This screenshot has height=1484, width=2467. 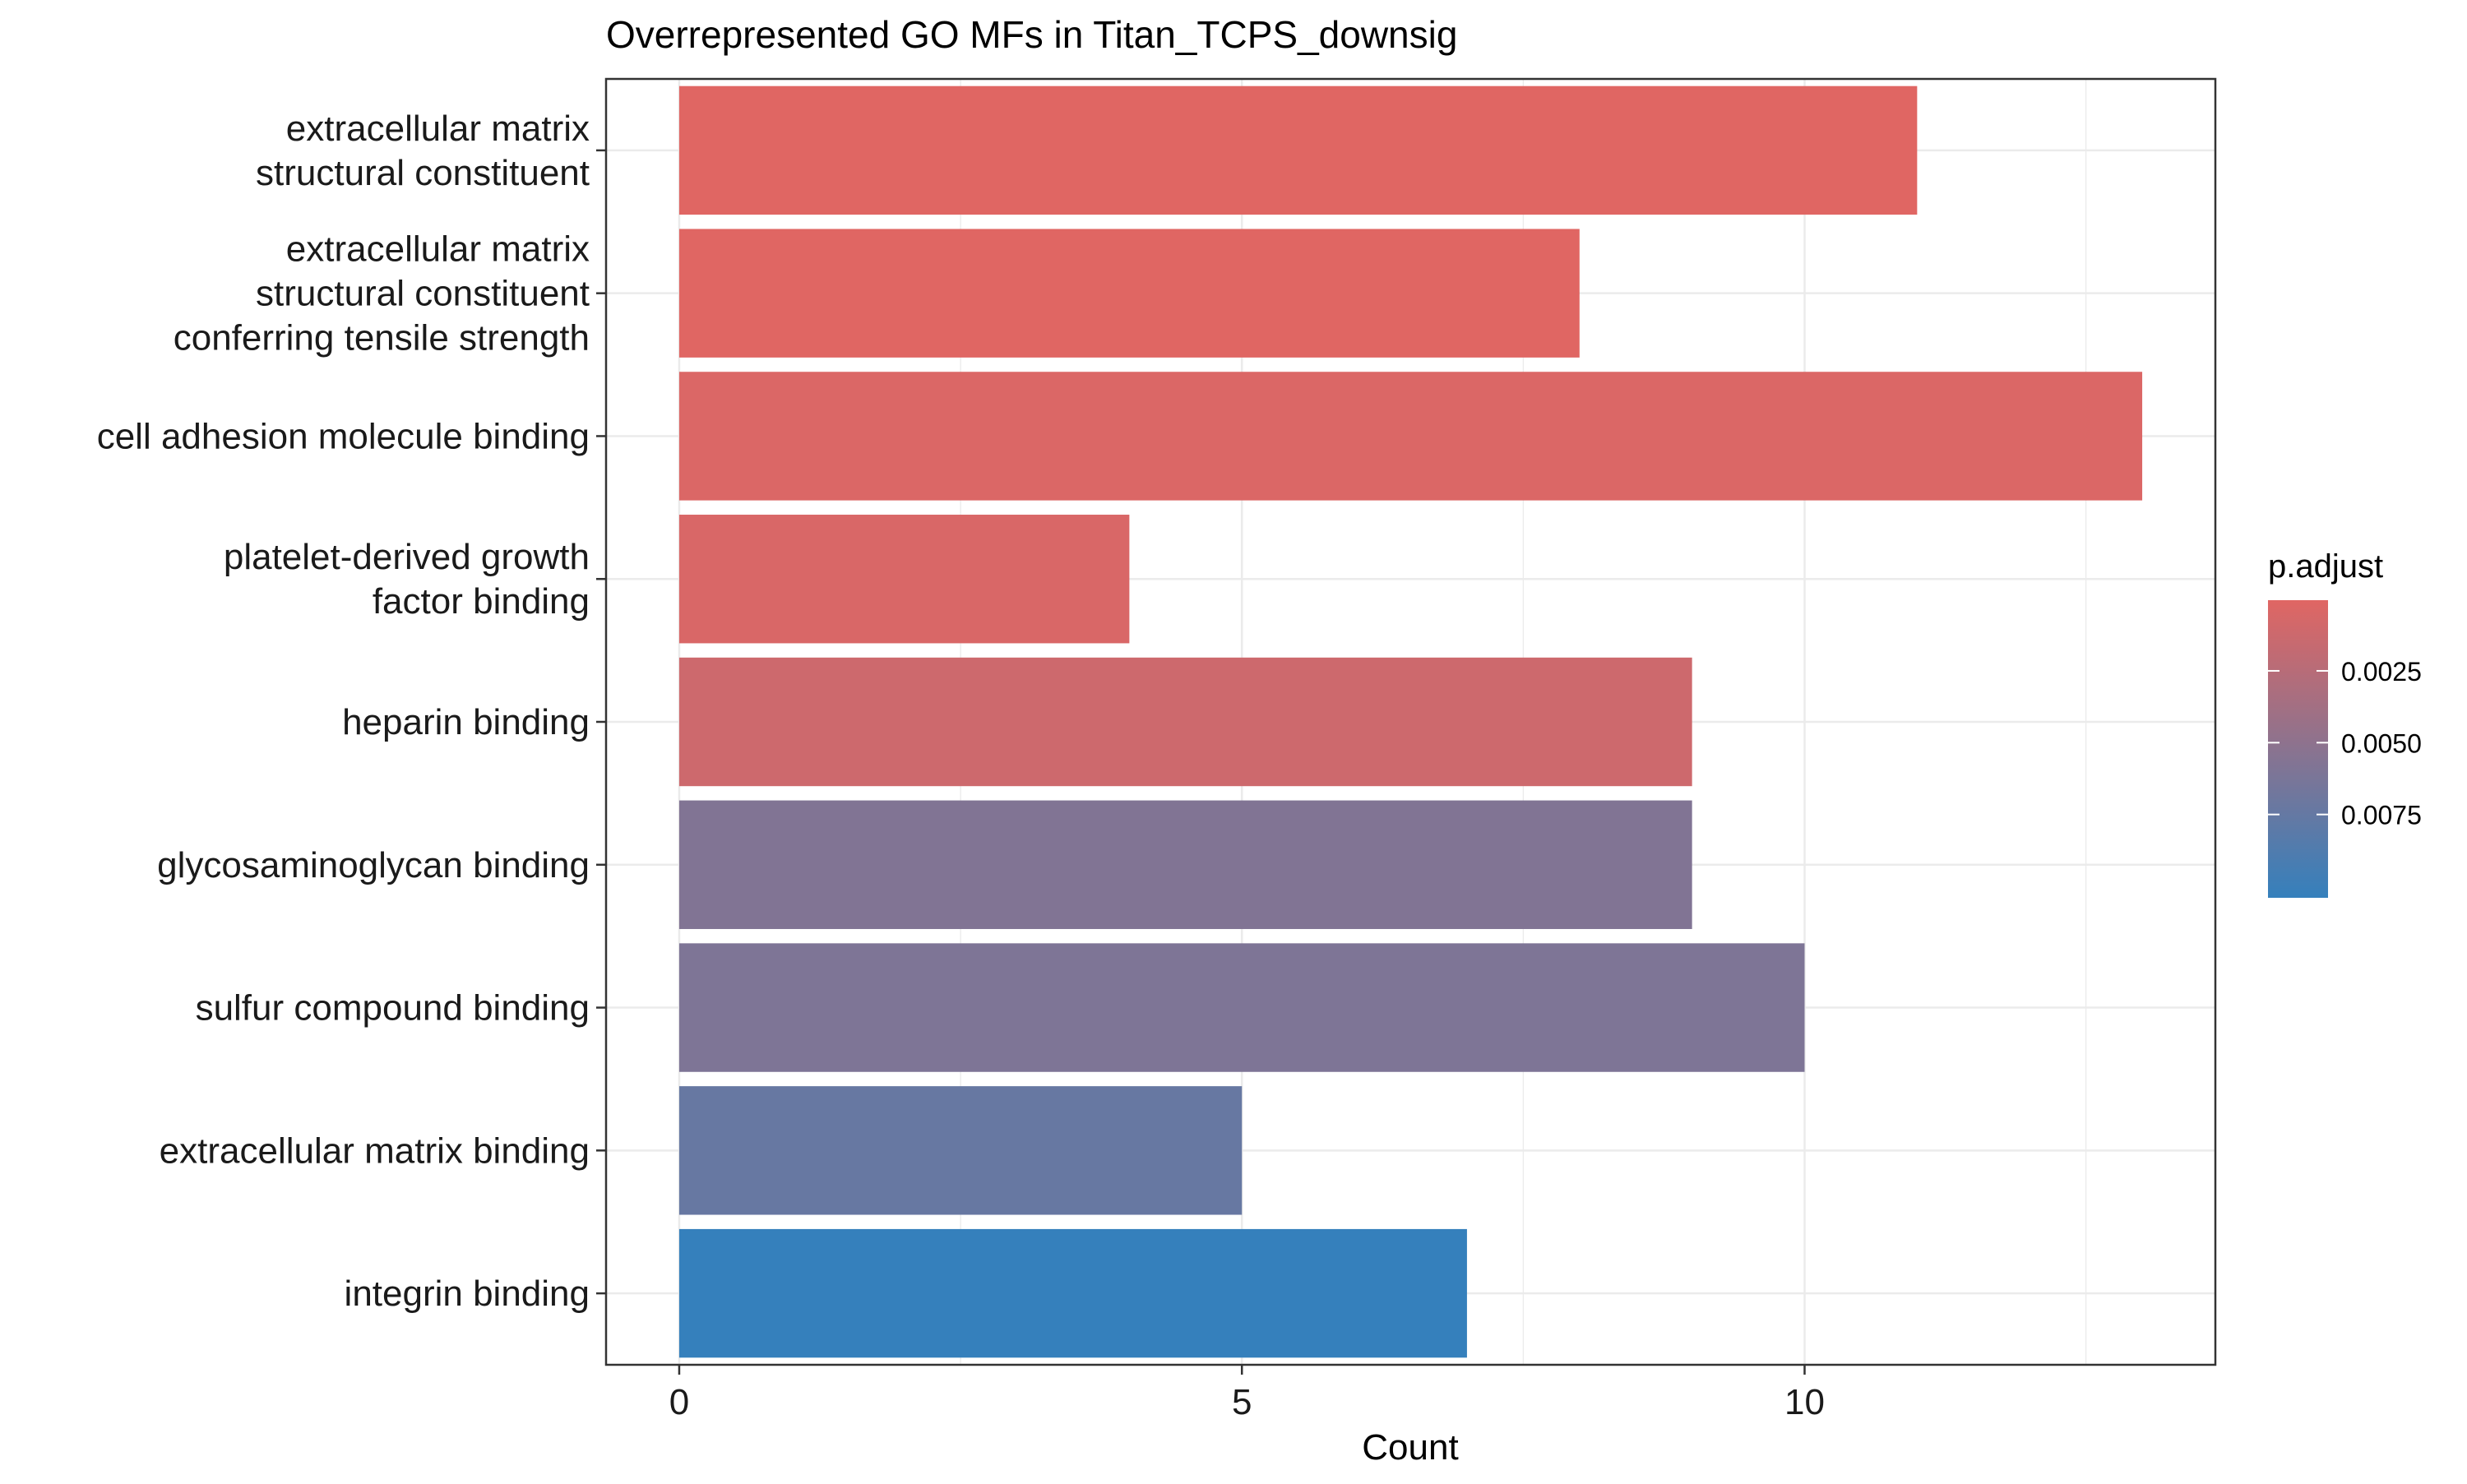 I want to click on y-tick-label: cell adhesion molecule binding, so click(x=343, y=436).